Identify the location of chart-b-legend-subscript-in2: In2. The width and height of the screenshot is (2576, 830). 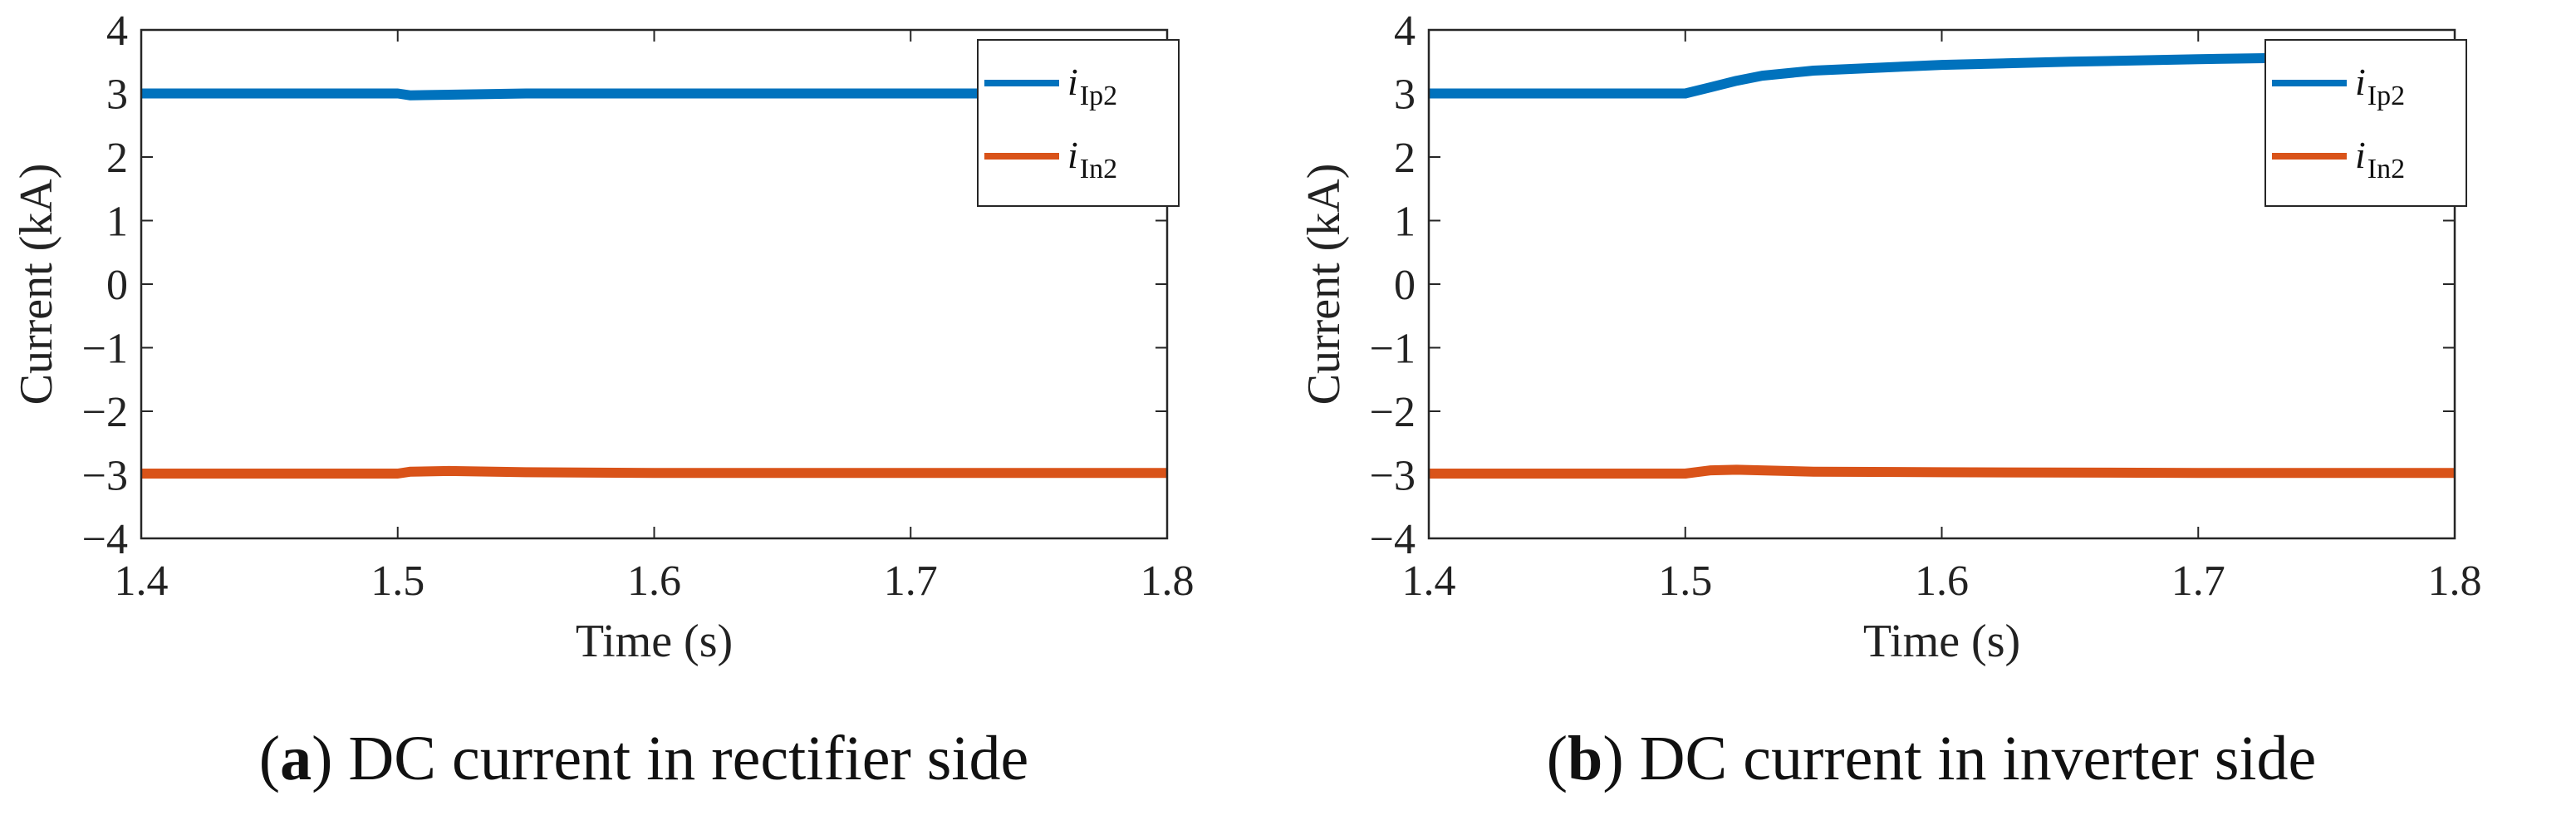
(2386, 169).